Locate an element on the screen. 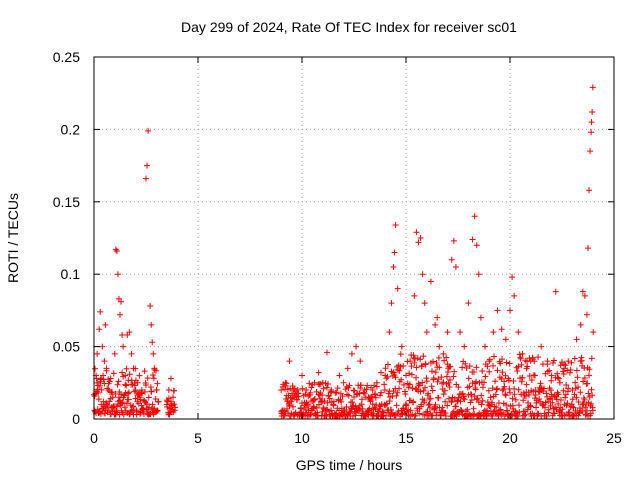 The height and width of the screenshot is (480, 640). y-tick-label: 0.05 is located at coordinates (66, 347).